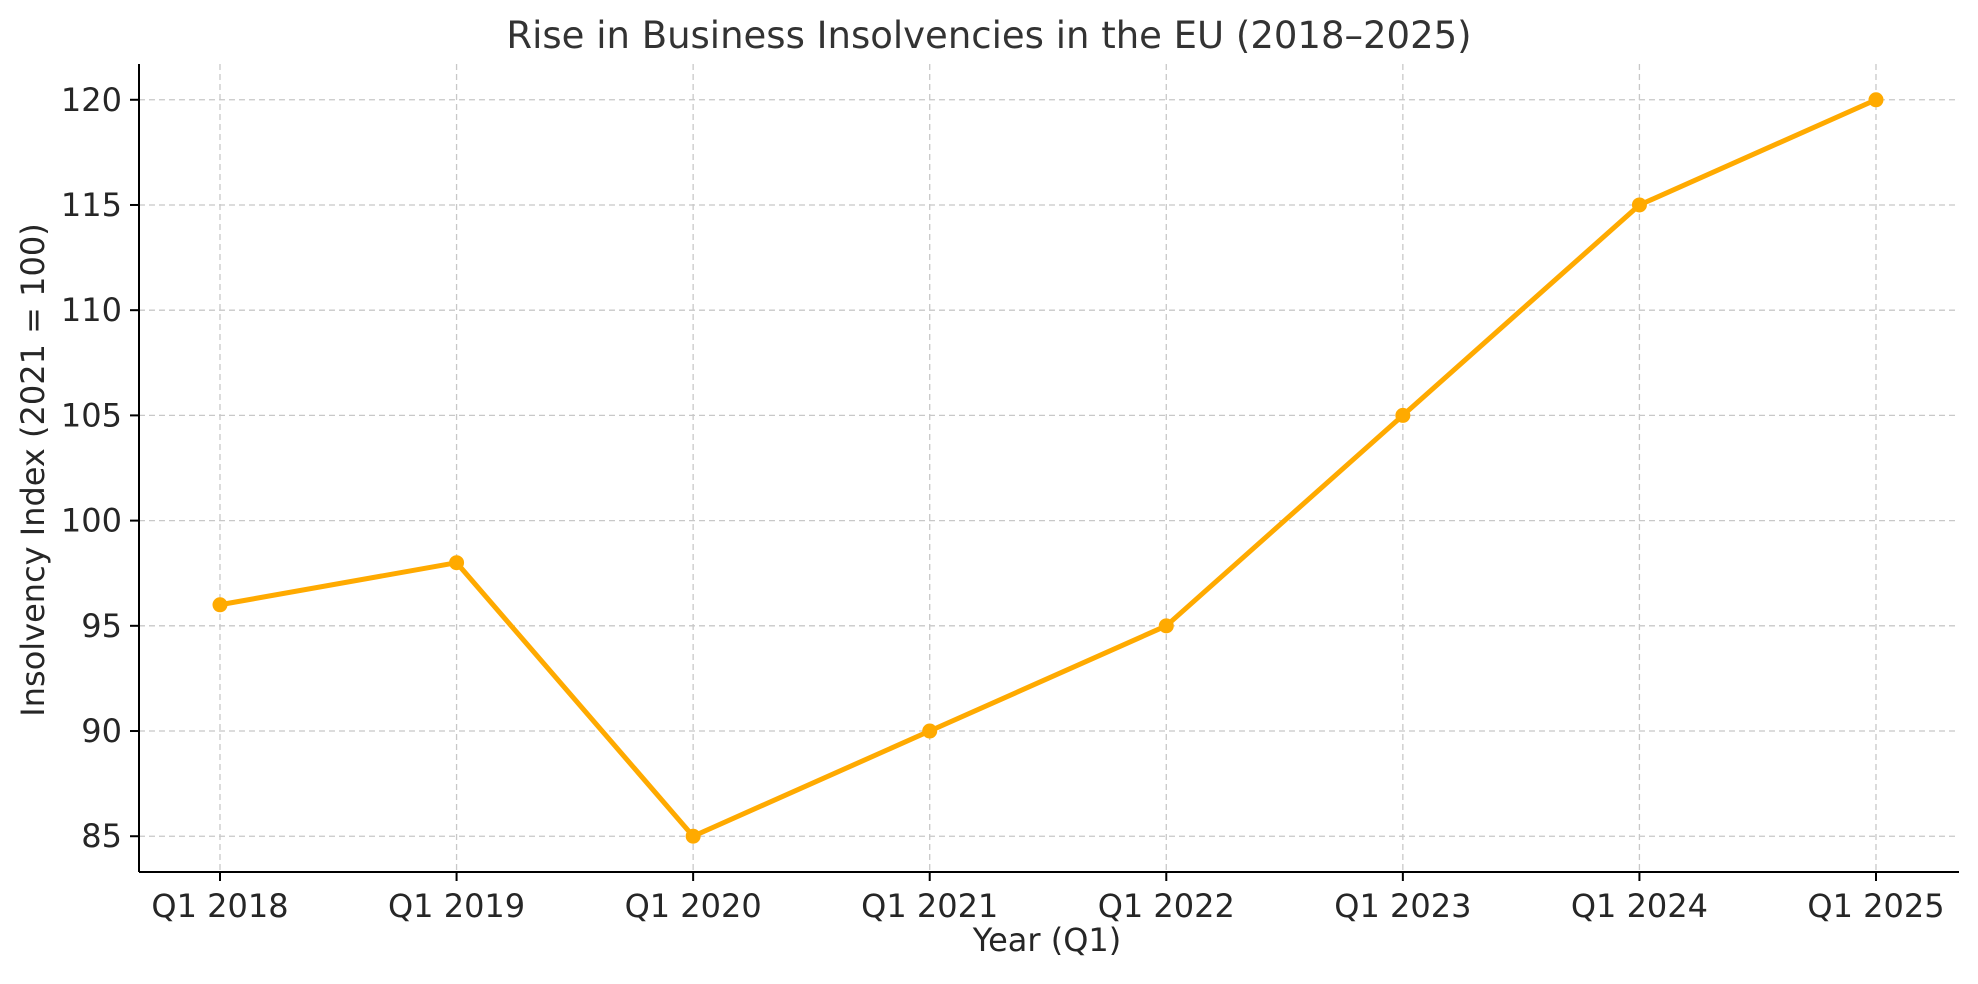  What do you see at coordinates (33, 469) in the screenshot?
I see `y-axis-label: Insolvency Index (2021 = 100)` at bounding box center [33, 469].